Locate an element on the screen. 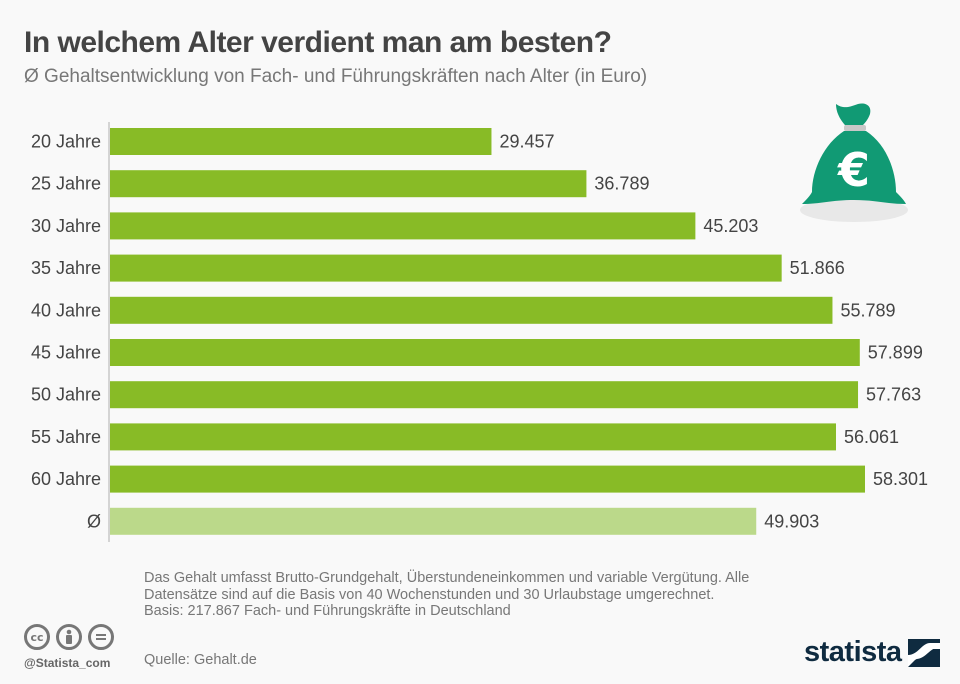 This screenshot has height=684, width=960. bar-average is located at coordinates (433, 521).